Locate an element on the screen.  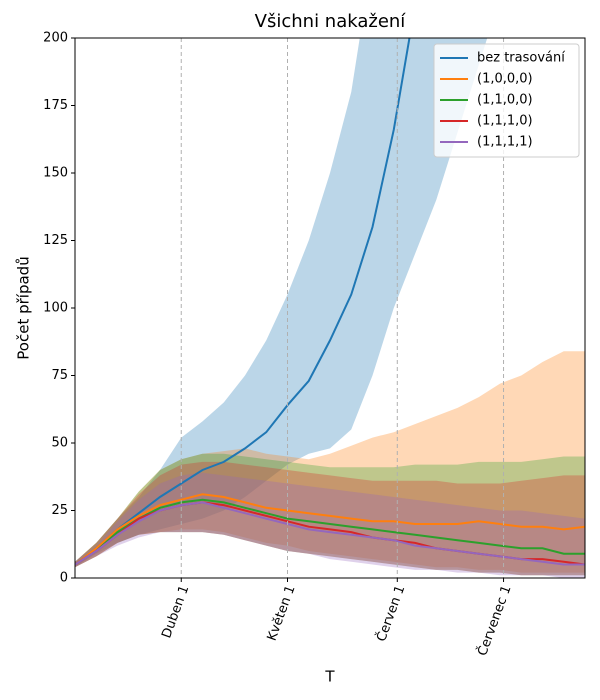
y-tick-label: 0 is located at coordinates (64, 578).